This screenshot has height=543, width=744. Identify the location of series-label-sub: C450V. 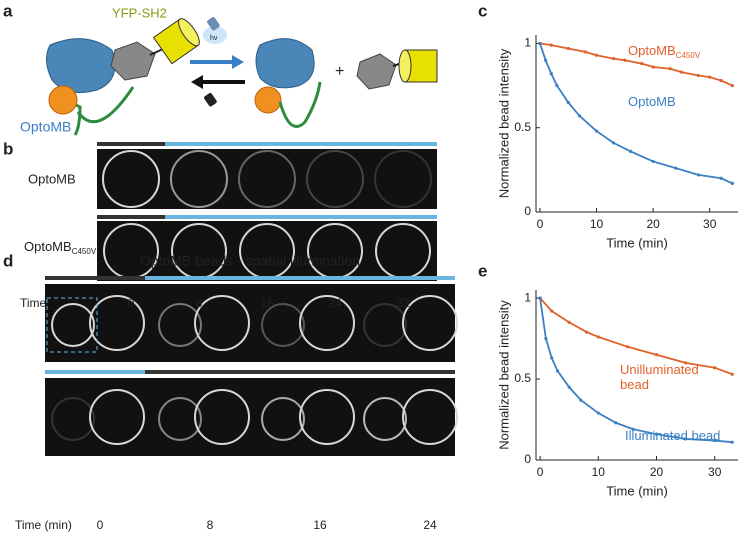
(688, 55).